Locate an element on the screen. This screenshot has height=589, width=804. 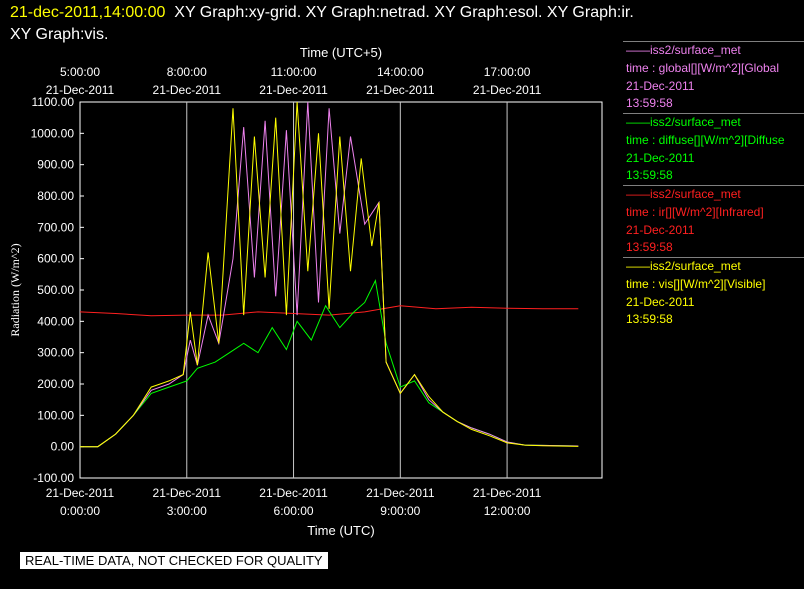
x-axis-title: Time (UTC) is located at coordinates (340, 530).